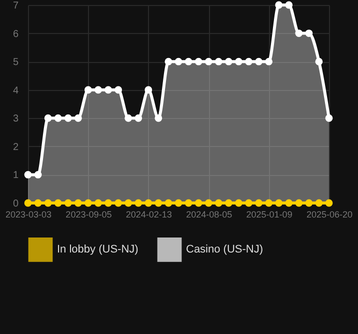  Describe the element at coordinates (149, 215) in the screenshot. I see `x-tick-label: 2024-02-13` at that location.